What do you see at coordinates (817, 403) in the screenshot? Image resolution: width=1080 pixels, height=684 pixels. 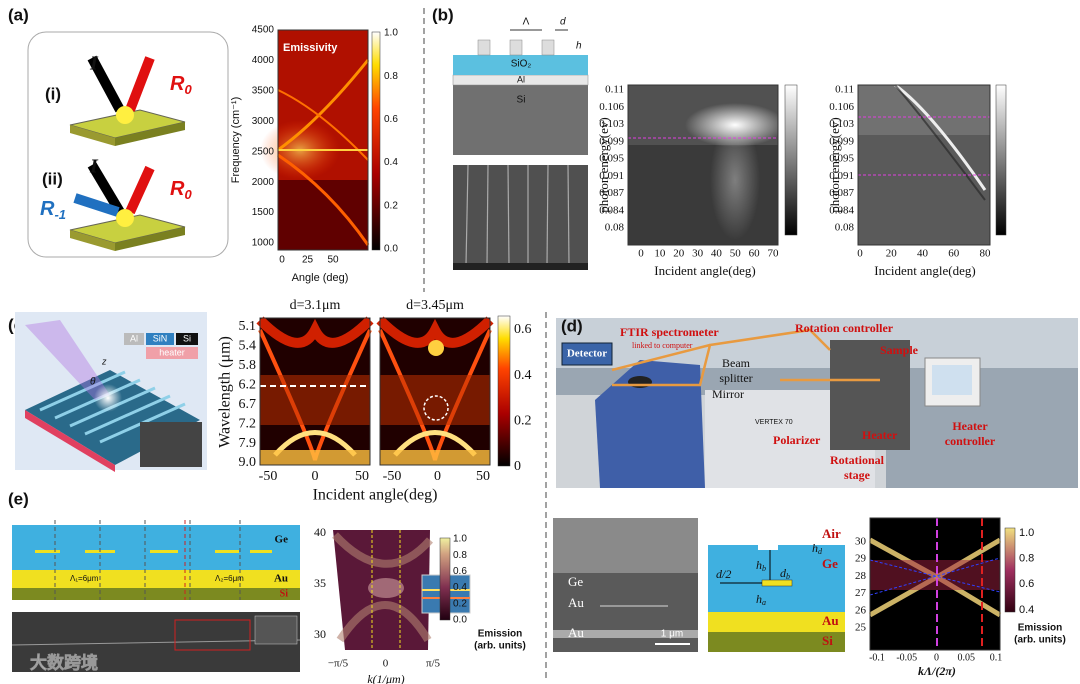 I see `setup-photo` at bounding box center [817, 403].